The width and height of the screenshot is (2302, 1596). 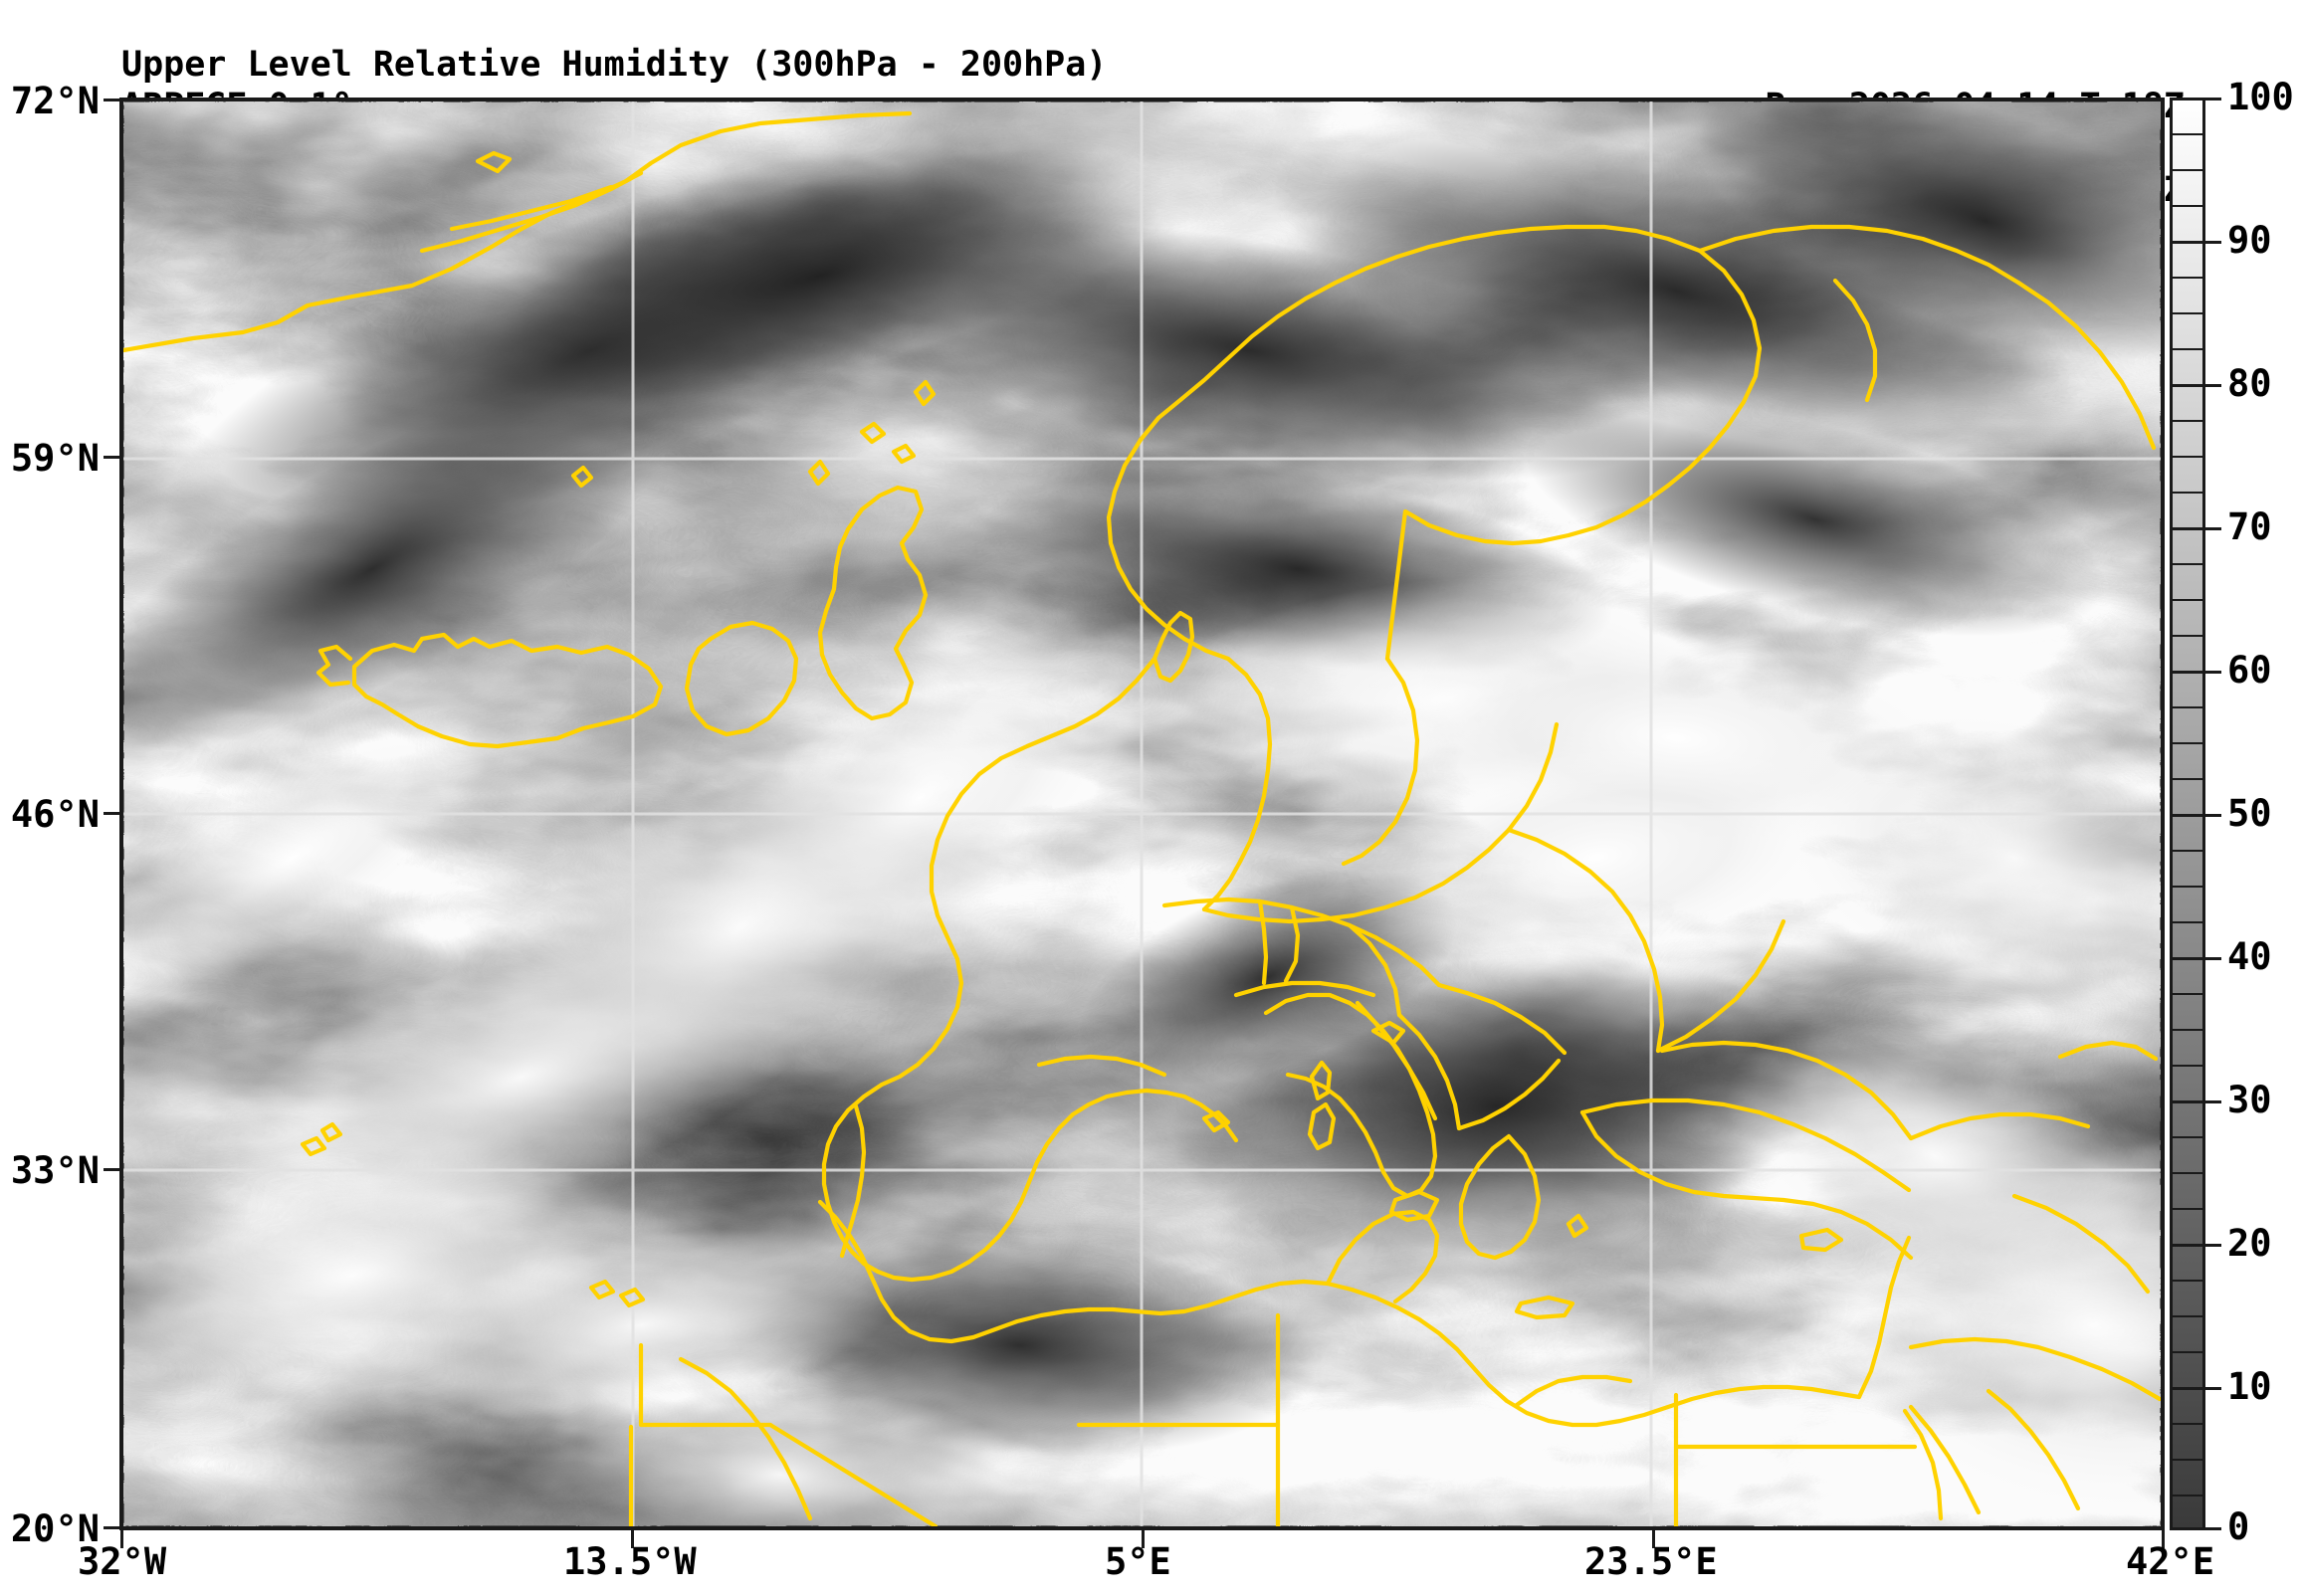 I want to click on coast-madeira, so click(x=313, y=1146).